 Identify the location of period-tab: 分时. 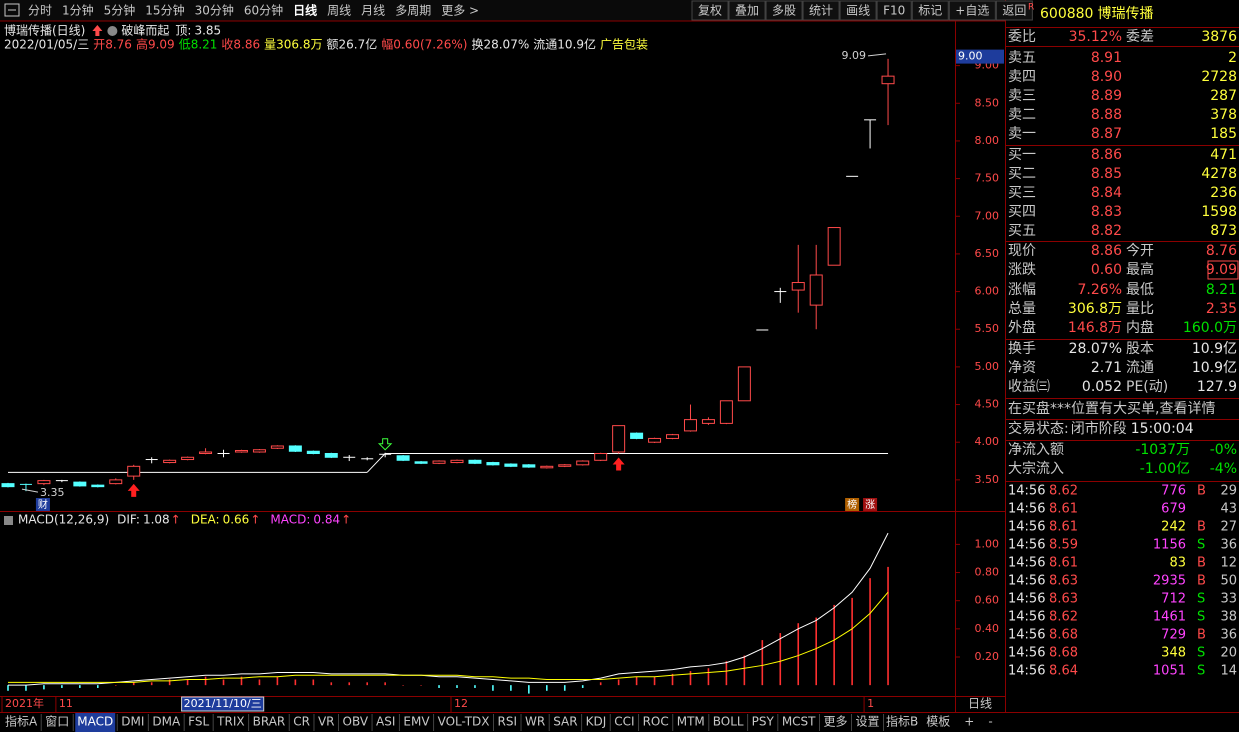
(40, 11).